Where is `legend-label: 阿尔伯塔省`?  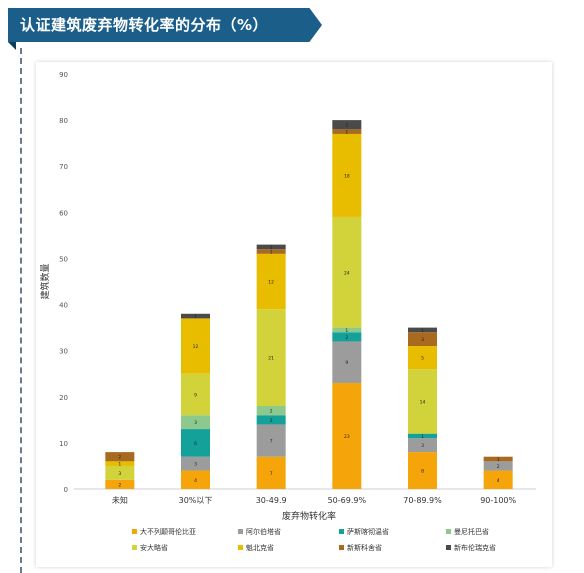
legend-label: 阿尔伯塔省 is located at coordinates (263, 531).